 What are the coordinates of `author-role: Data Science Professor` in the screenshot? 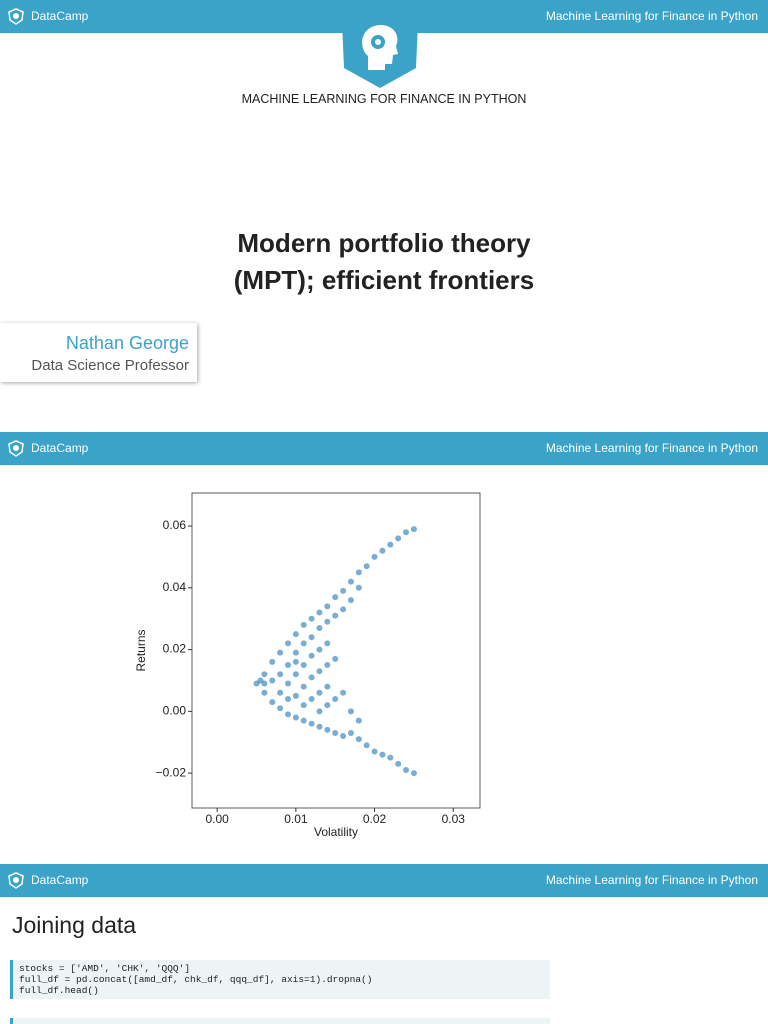 It's located at (110, 365).